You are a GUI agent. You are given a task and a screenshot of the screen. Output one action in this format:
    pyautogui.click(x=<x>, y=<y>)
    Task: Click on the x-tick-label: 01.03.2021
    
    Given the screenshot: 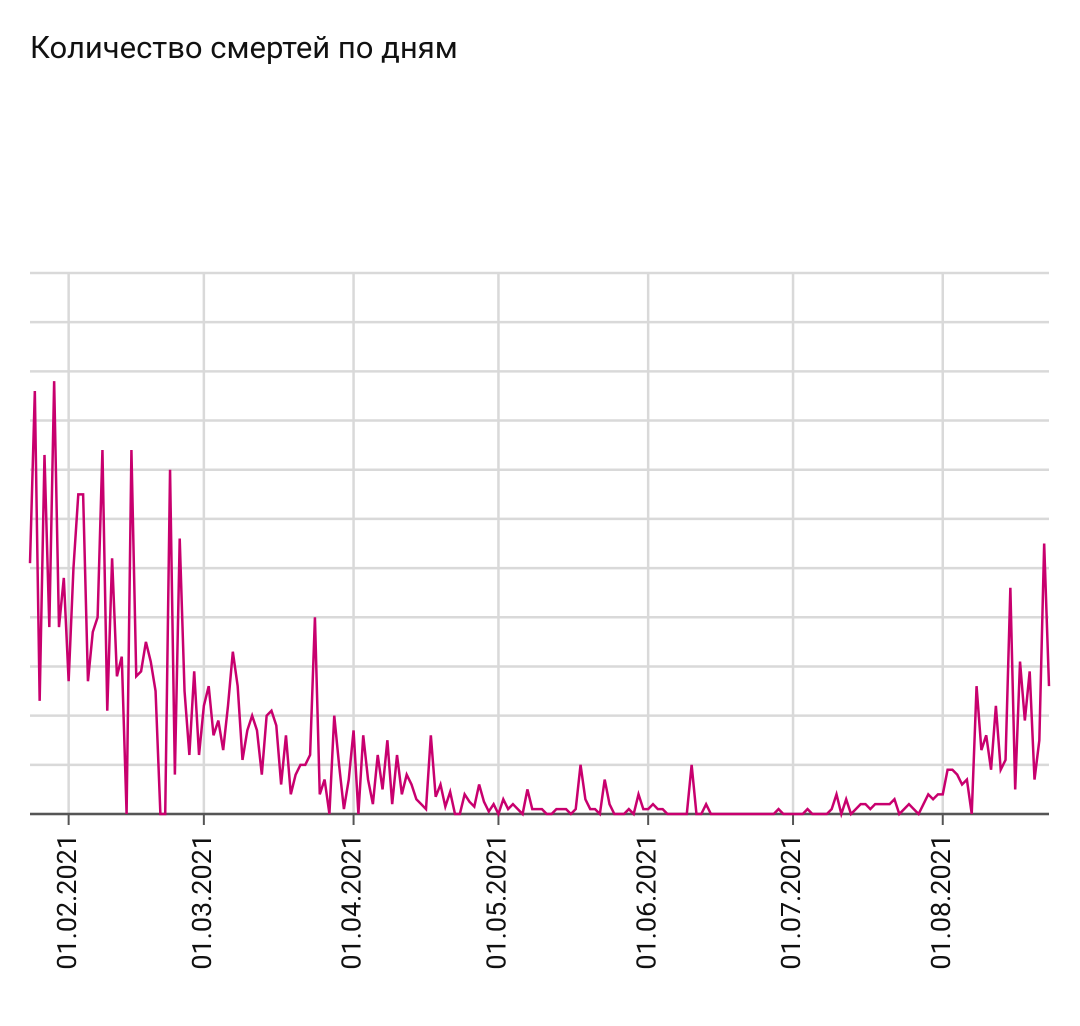 What is the action you would take?
    pyautogui.click(x=202, y=902)
    